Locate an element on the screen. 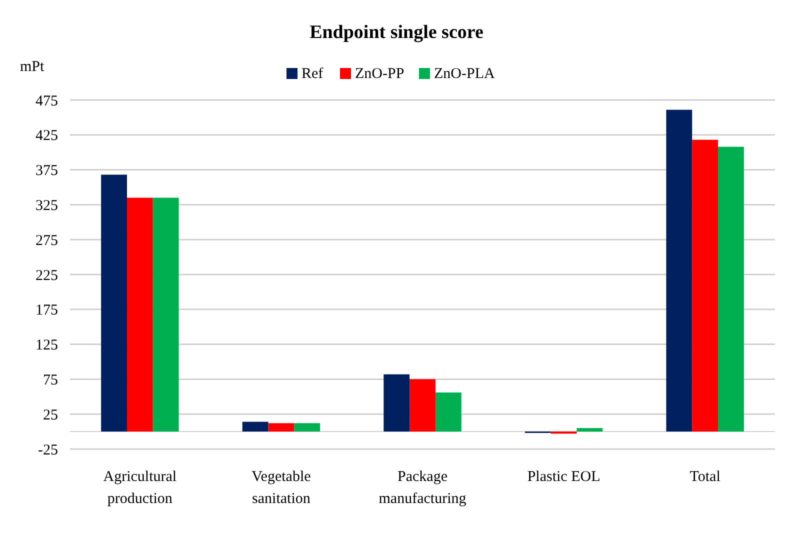 The image size is (793, 537). y-axis-title: mPt is located at coordinates (33, 67).